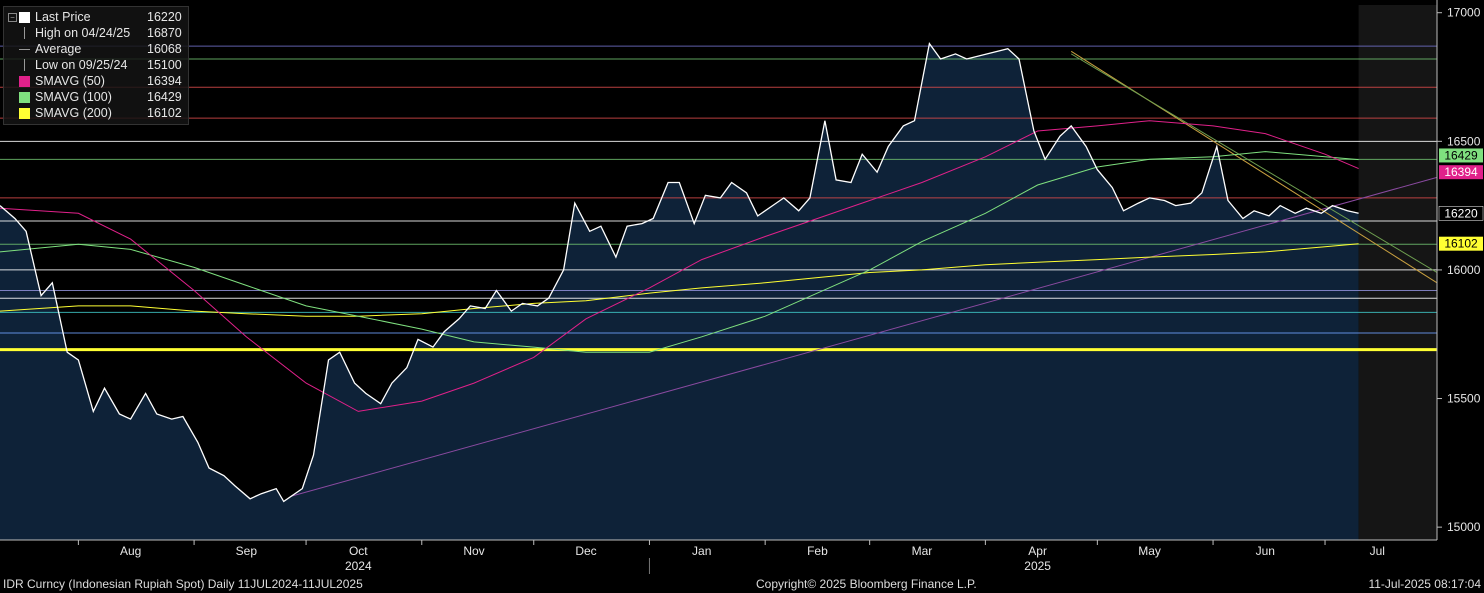 This screenshot has height=593, width=1484. Describe the element at coordinates (1265, 551) in the screenshot. I see `x-tick-label: Jun` at that location.